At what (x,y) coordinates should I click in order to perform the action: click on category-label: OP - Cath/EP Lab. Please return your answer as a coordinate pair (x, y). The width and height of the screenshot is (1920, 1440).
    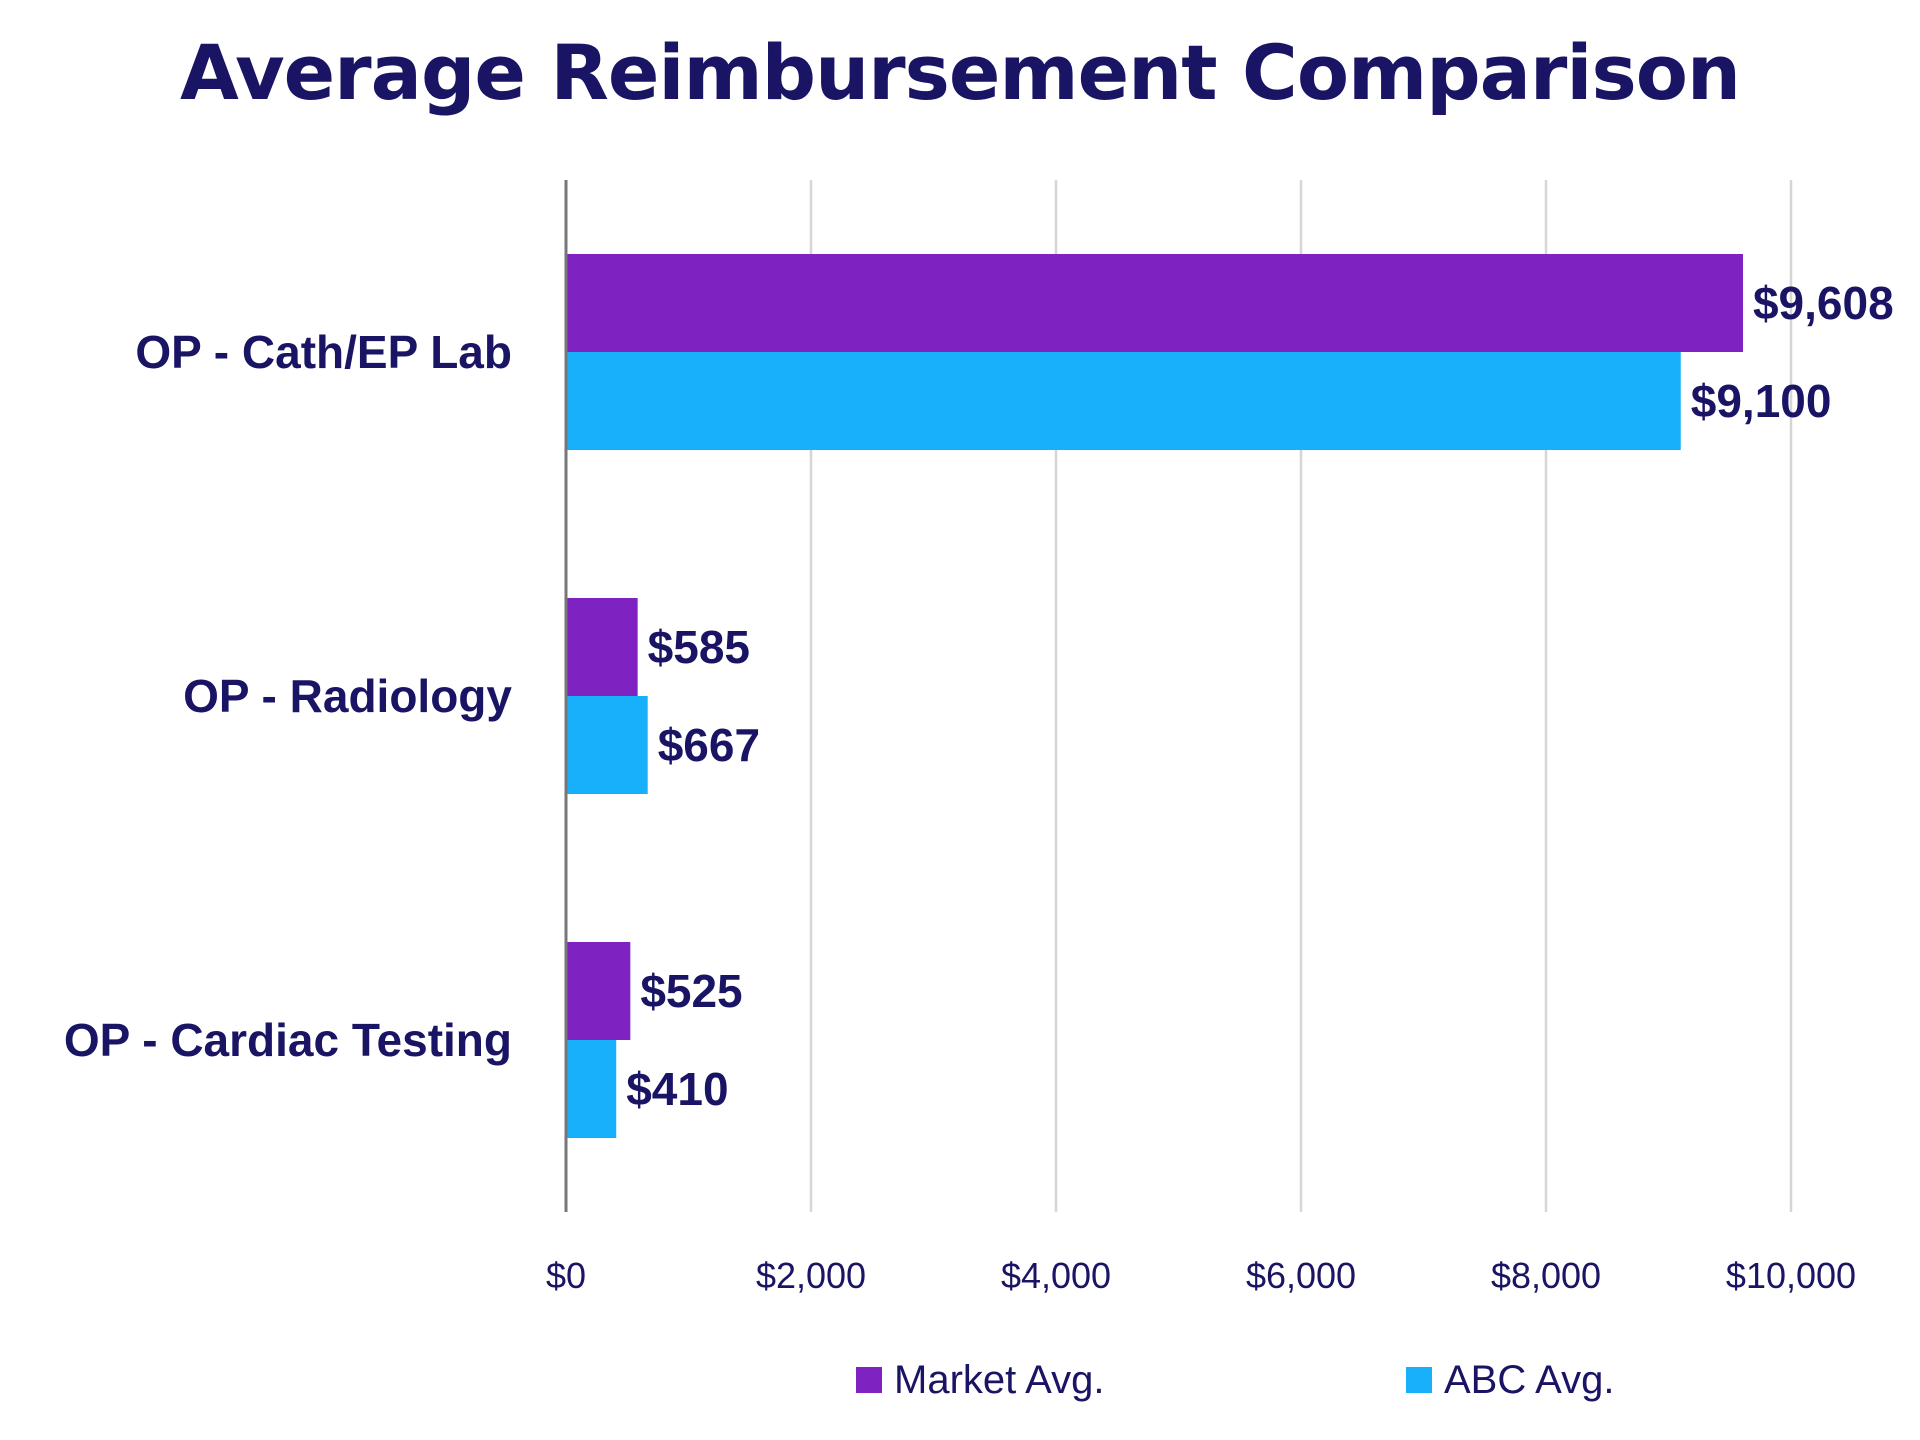
    Looking at the image, I should click on (323, 352).